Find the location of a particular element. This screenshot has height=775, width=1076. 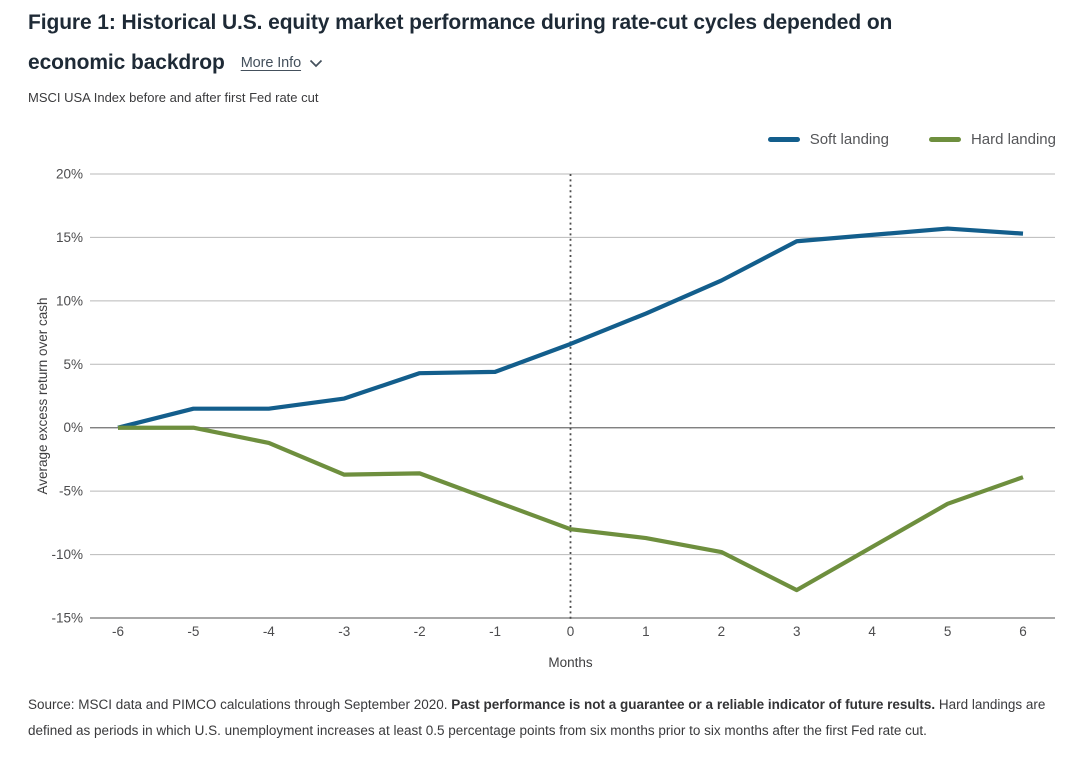

x-axis-label: Months is located at coordinates (570, 662).